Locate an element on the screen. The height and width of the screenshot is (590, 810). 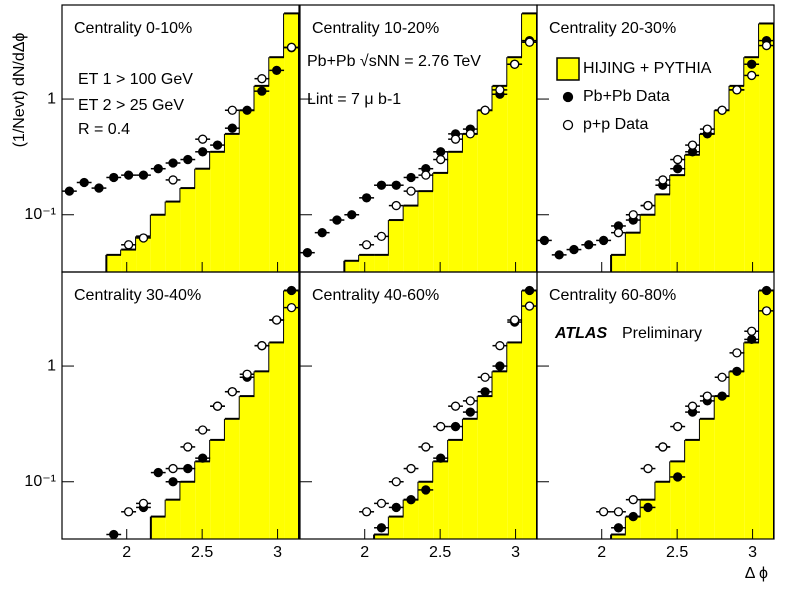
annotation: ET 2 > 25 GeV is located at coordinates (131, 105).